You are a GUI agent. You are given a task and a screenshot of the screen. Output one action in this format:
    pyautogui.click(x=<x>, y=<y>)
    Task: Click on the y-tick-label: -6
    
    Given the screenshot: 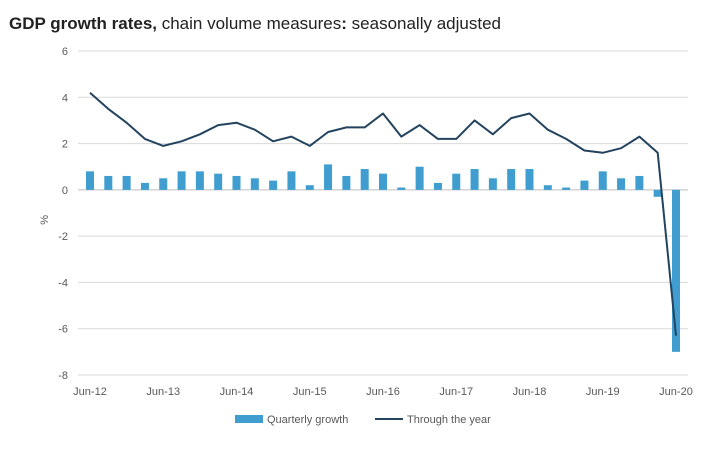 What is the action you would take?
    pyautogui.click(x=63, y=330)
    